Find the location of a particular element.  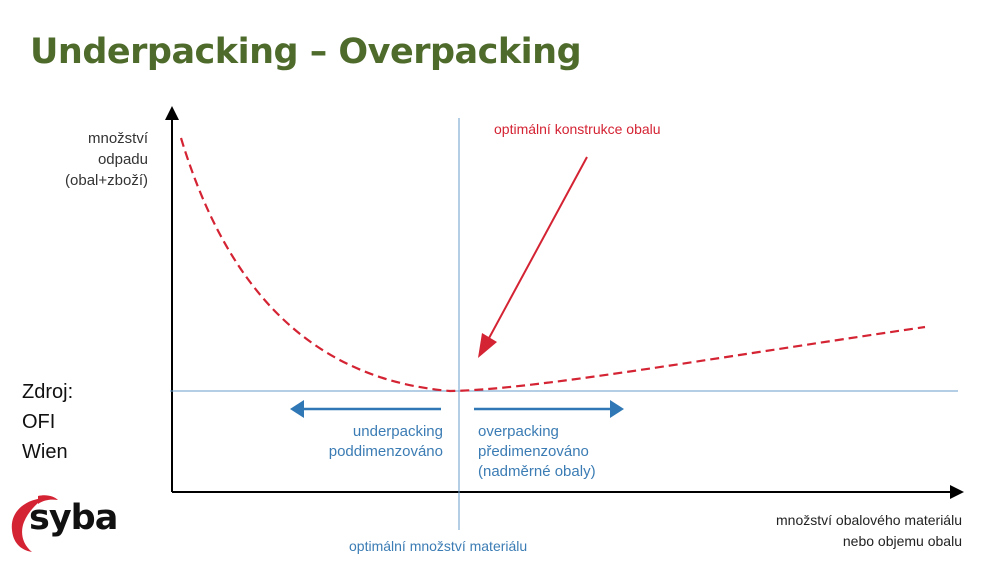

underpacking-label-line: poddimenzováno is located at coordinates (385, 451).